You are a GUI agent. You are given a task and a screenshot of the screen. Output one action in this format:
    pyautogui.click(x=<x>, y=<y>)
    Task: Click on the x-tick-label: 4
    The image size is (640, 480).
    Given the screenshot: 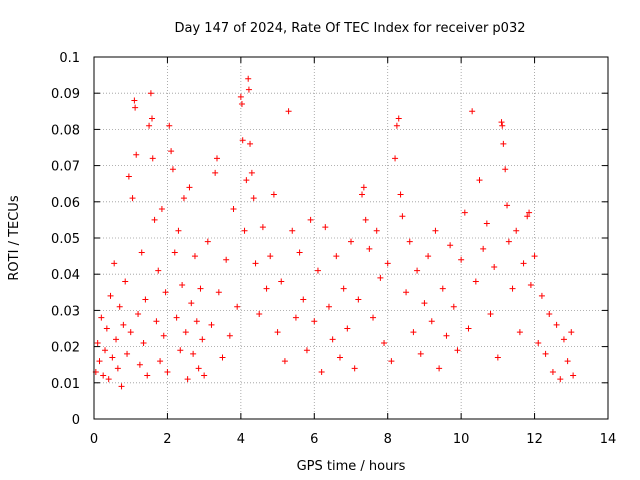 What is the action you would take?
    pyautogui.click(x=241, y=439)
    